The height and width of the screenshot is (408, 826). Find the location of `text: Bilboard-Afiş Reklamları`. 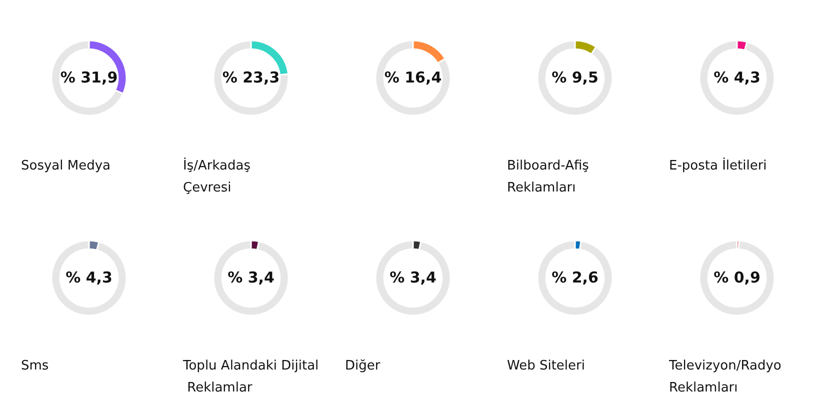

text: Bilboard-Afiş Reklamları is located at coordinates (550, 177).